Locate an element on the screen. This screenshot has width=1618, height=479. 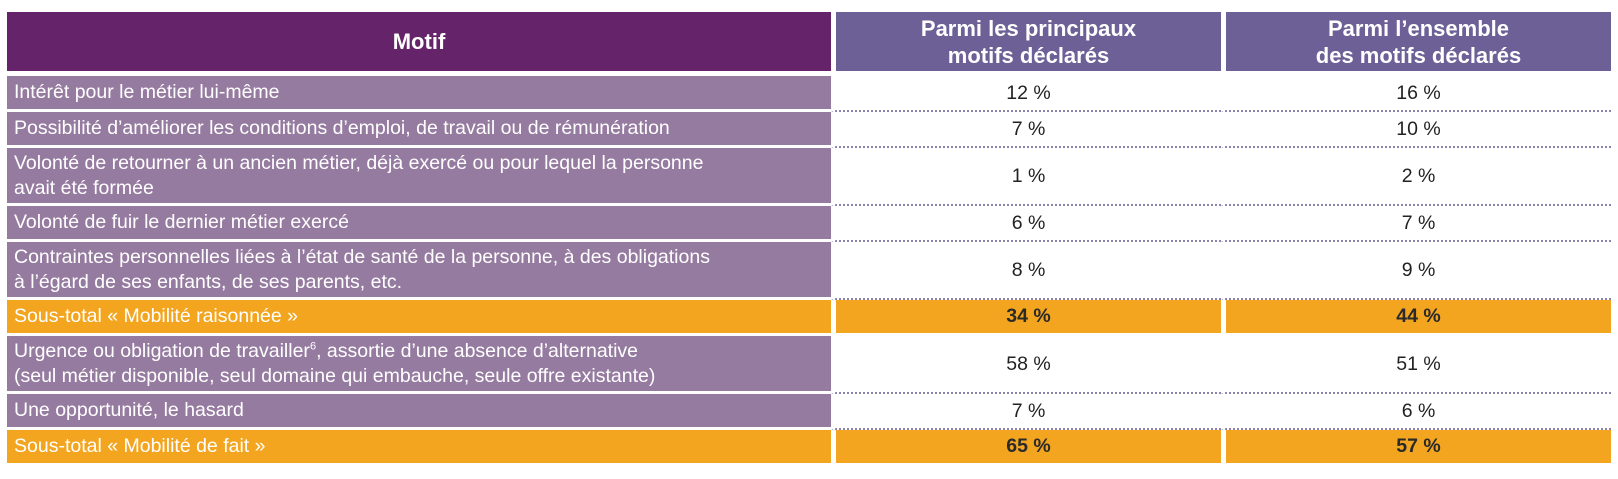
header-ensemble-line-2: des motifs déclarés is located at coordinates (1418, 55).